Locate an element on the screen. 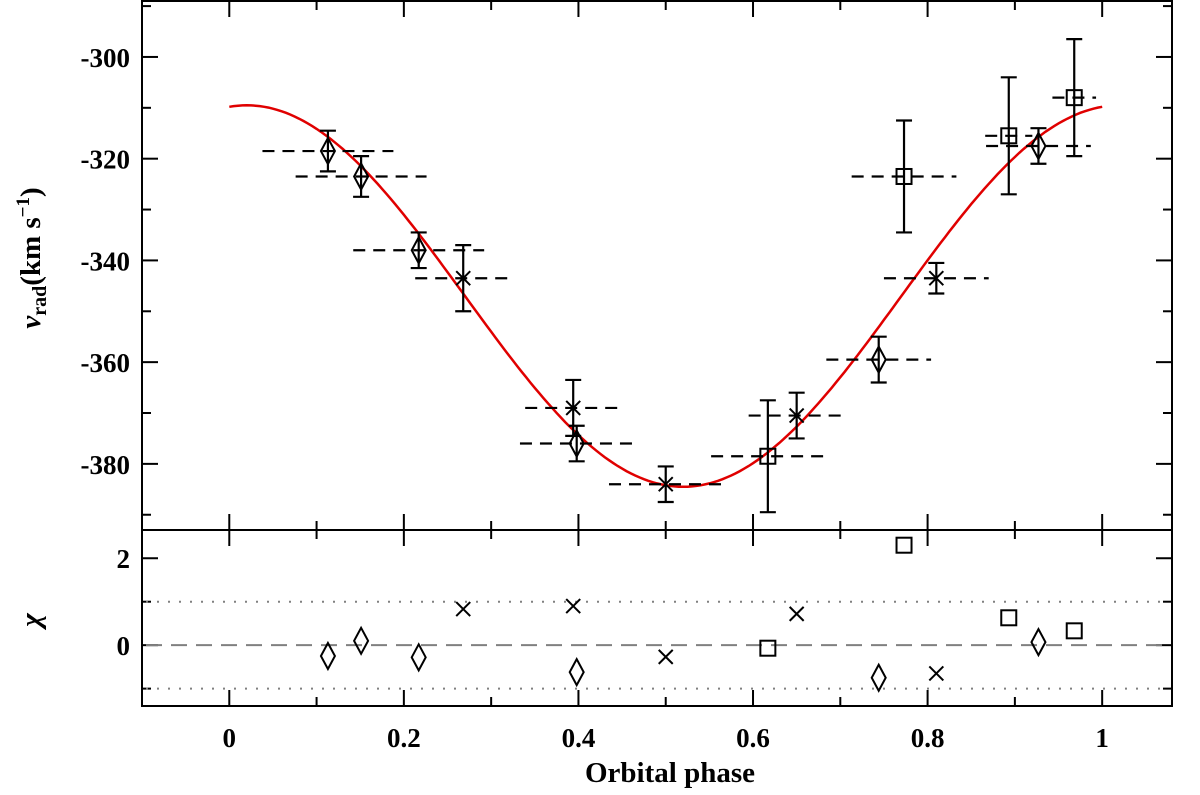  x-tick-label: 0.6 is located at coordinates (753, 738).